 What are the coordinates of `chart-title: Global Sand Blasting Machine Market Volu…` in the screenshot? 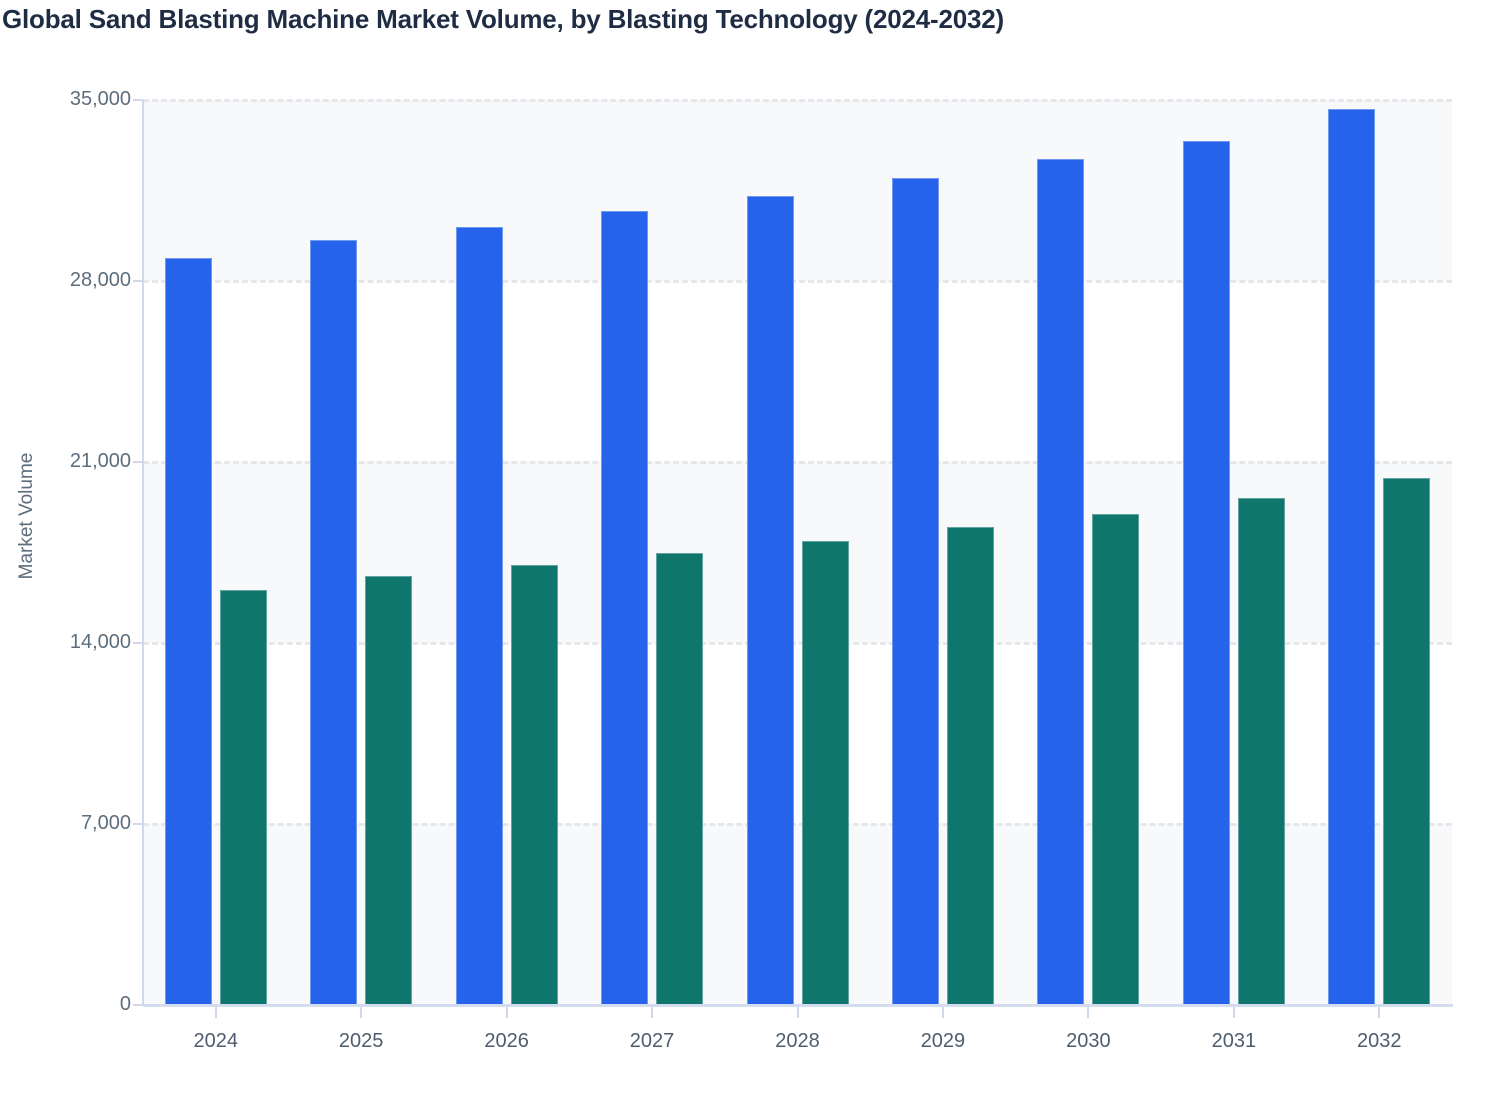 It's located at (503, 19).